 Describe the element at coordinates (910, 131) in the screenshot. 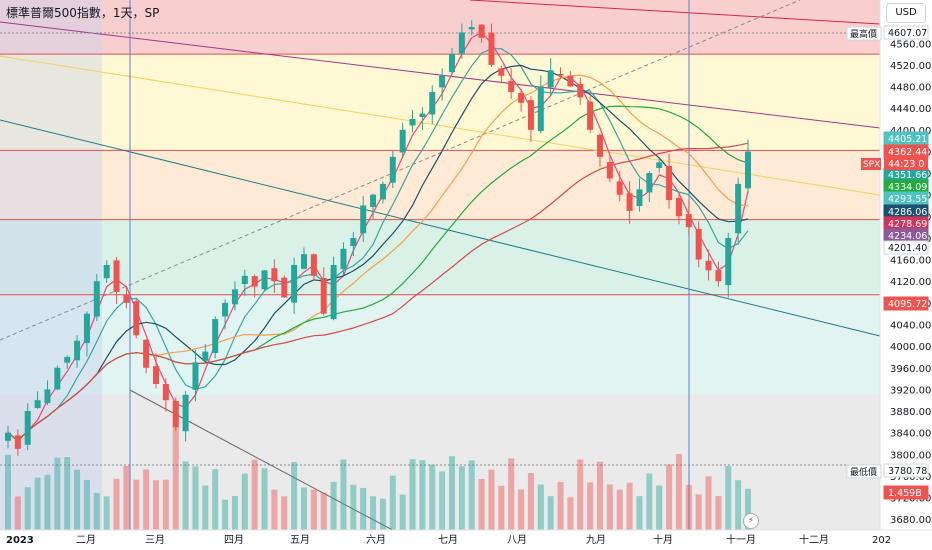

I see `price-tick-label: 4400.00` at that location.